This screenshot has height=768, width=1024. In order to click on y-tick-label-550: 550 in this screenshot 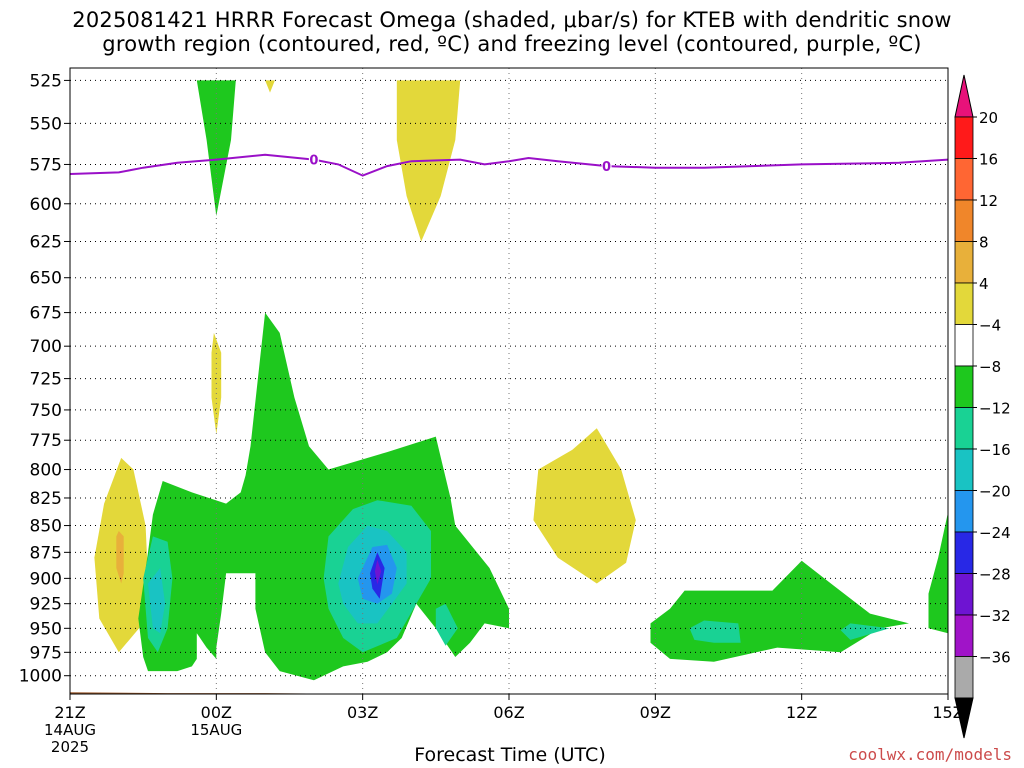, I will do `click(46, 124)`.